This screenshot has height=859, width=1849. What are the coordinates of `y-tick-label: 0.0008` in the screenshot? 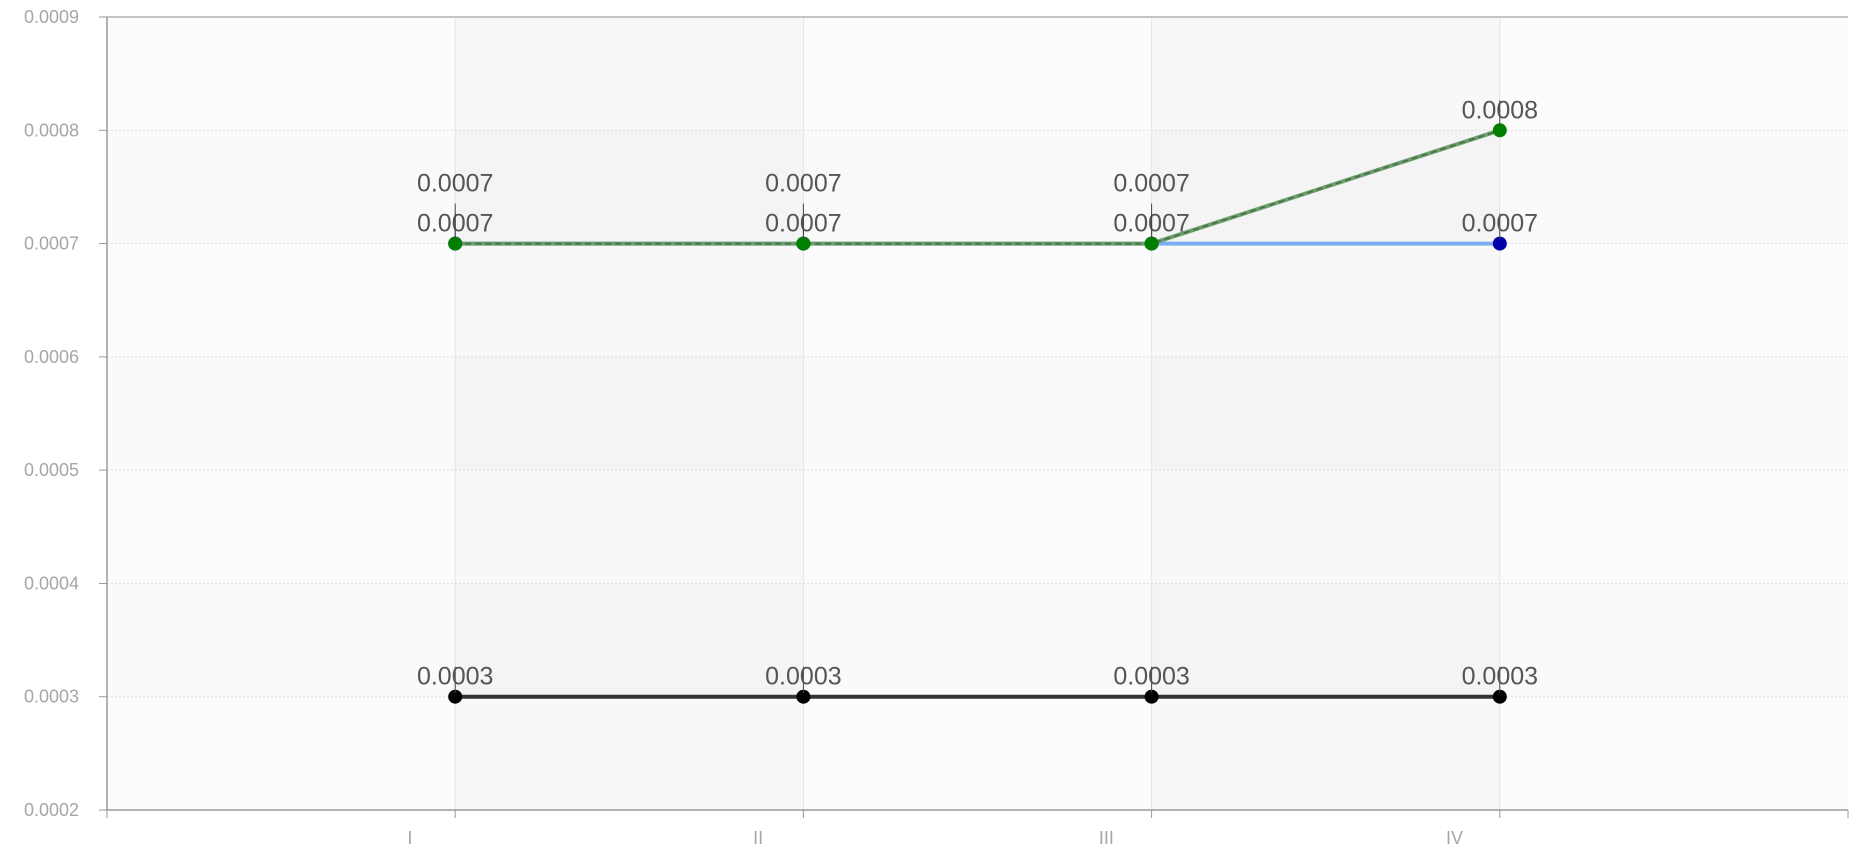 It's located at (51, 130).